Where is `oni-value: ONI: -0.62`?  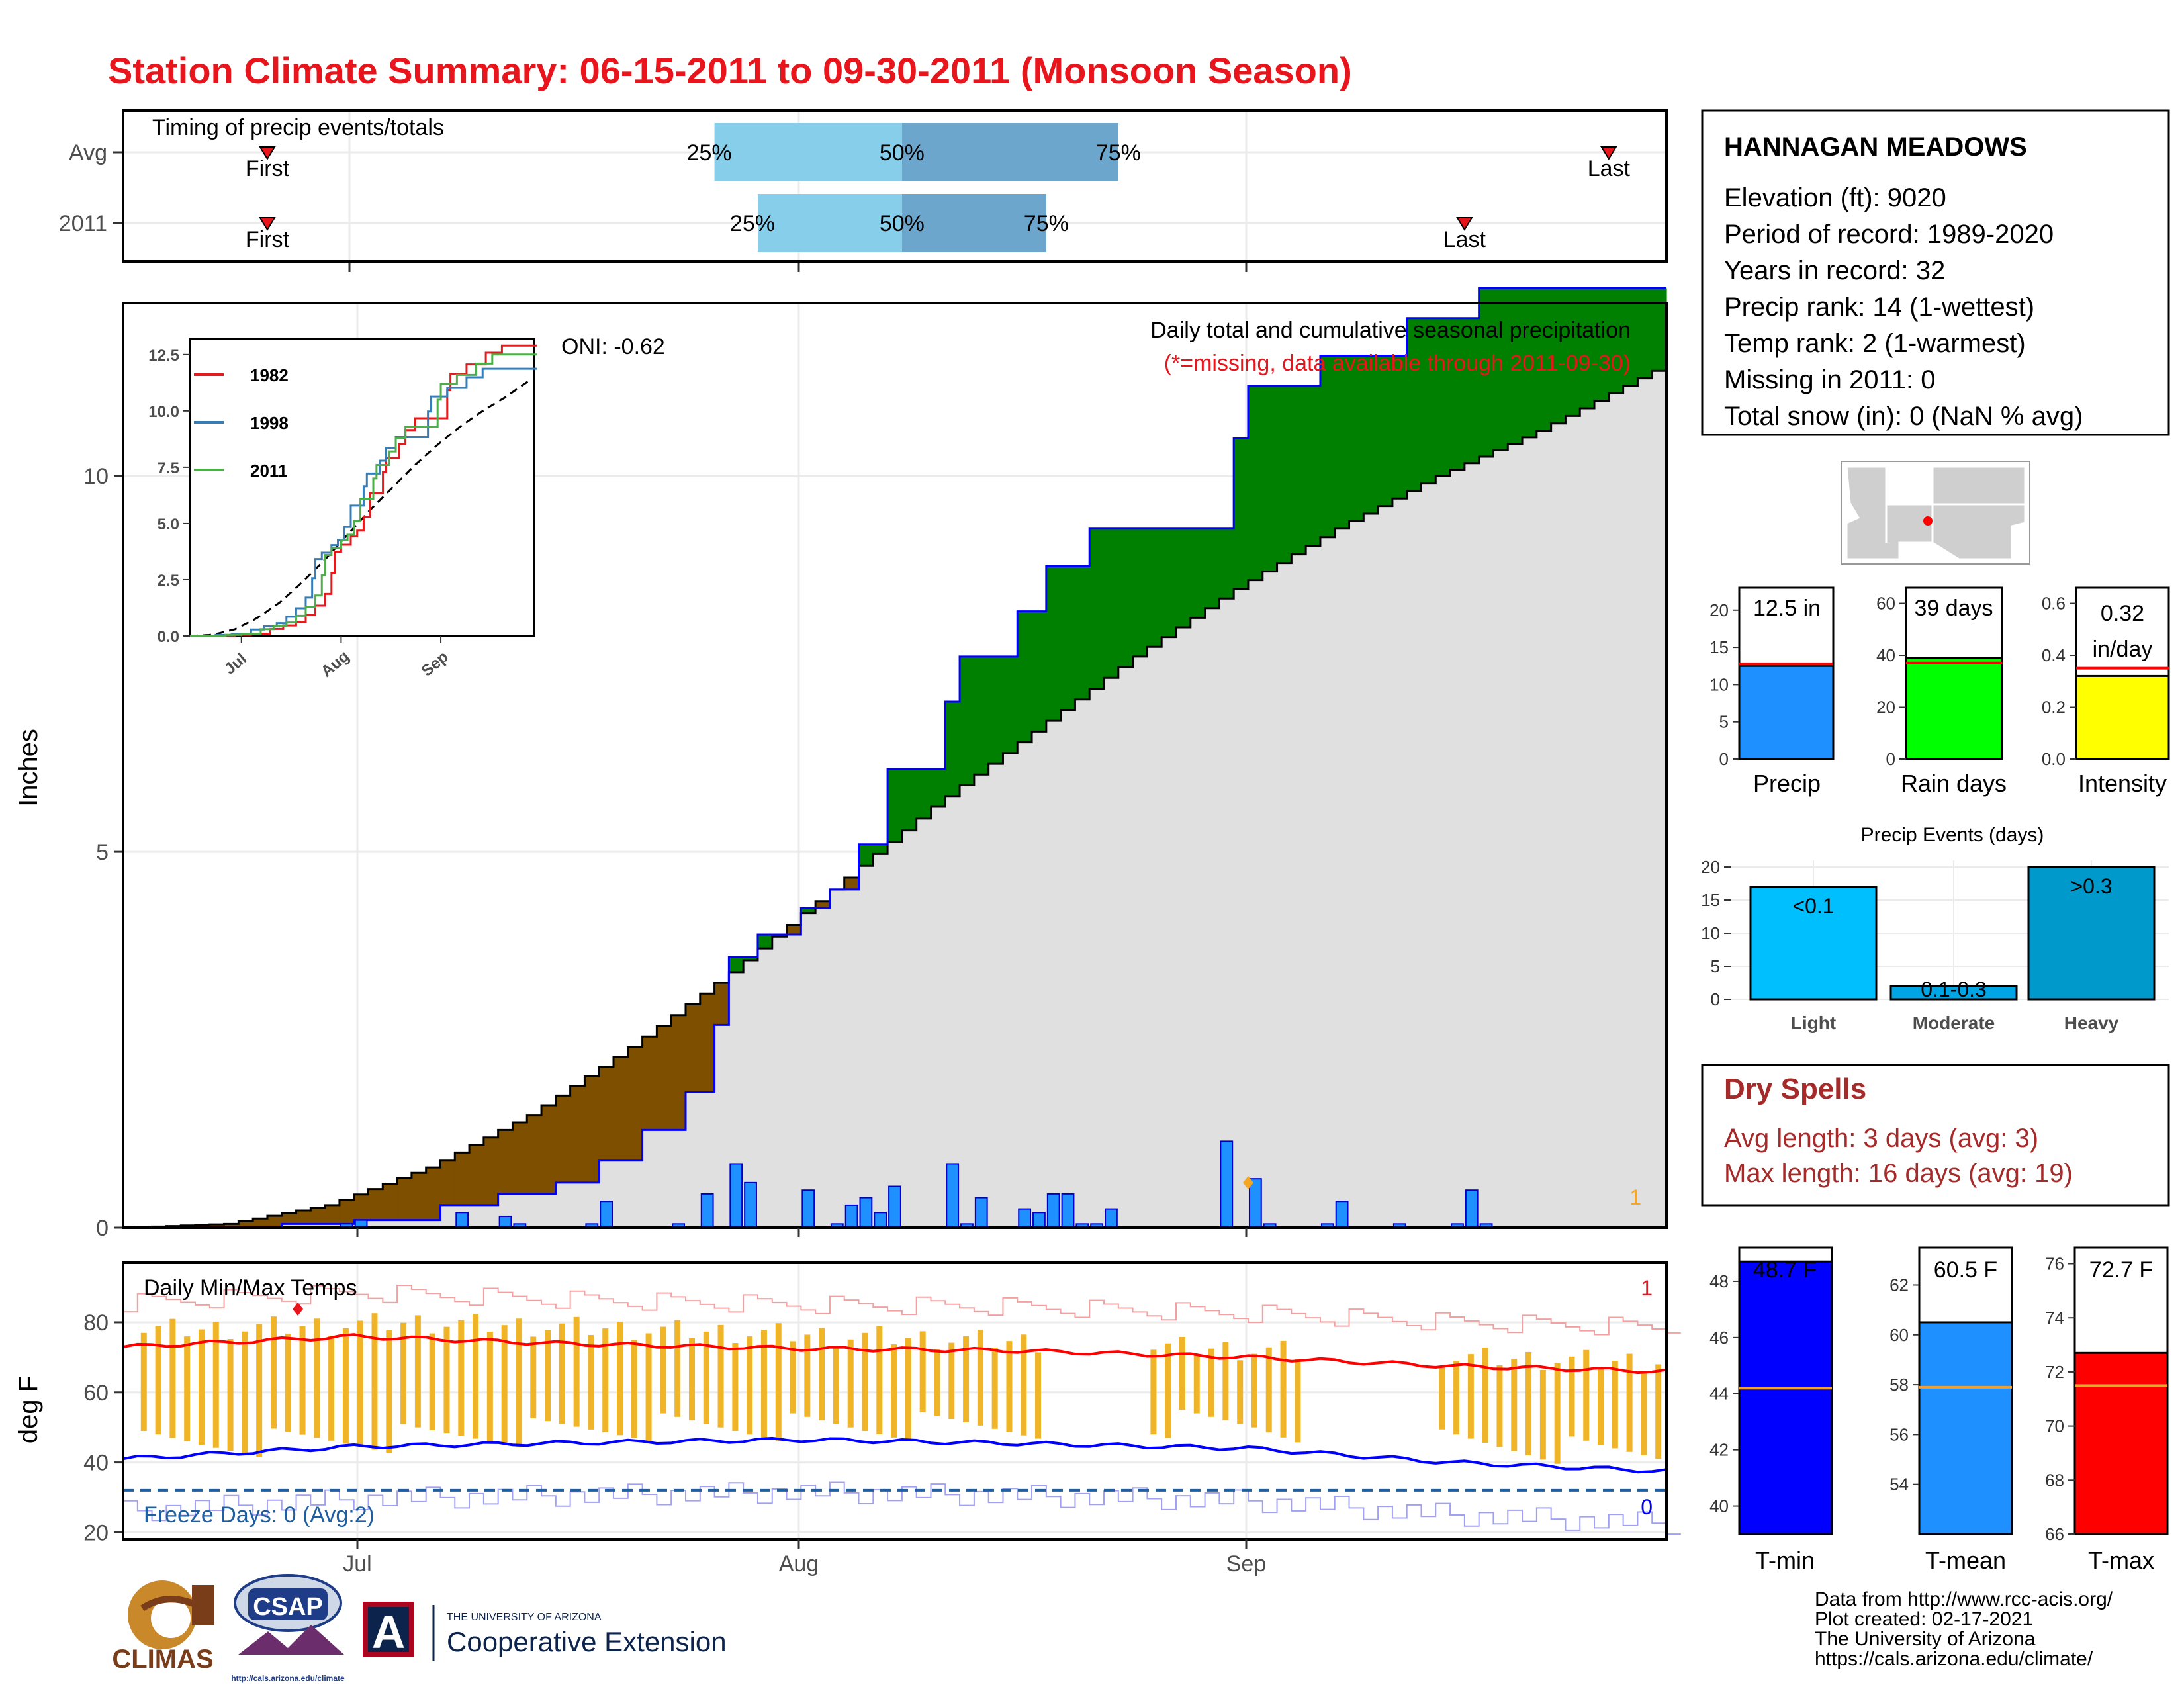 oni-value: ONI: -0.62 is located at coordinates (613, 346).